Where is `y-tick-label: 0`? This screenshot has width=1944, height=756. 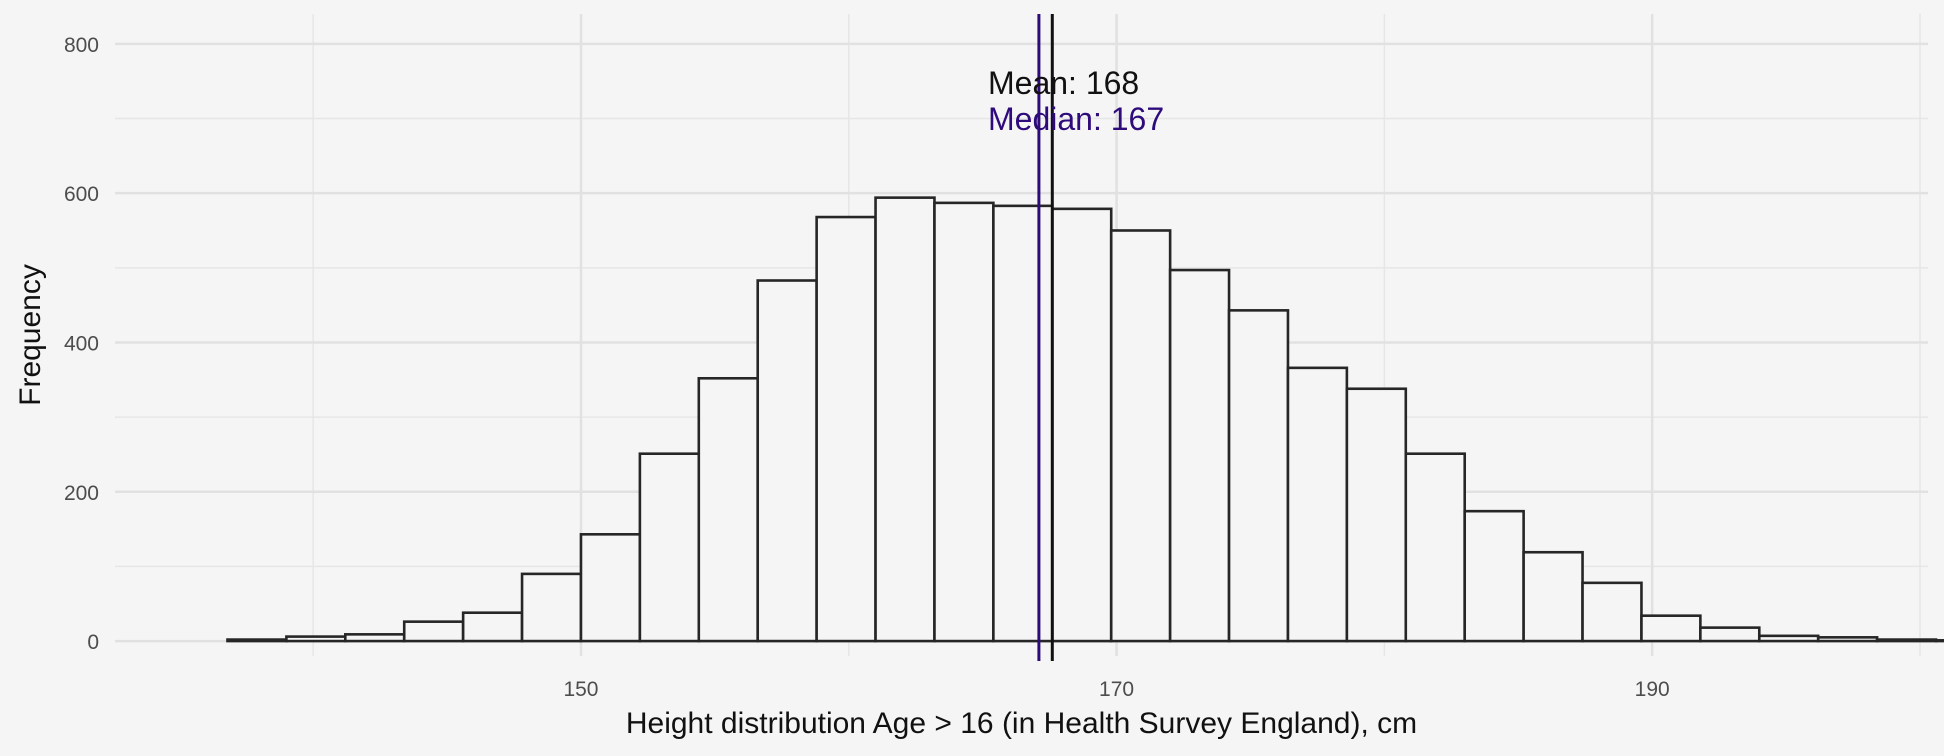
y-tick-label: 0 is located at coordinates (93, 642).